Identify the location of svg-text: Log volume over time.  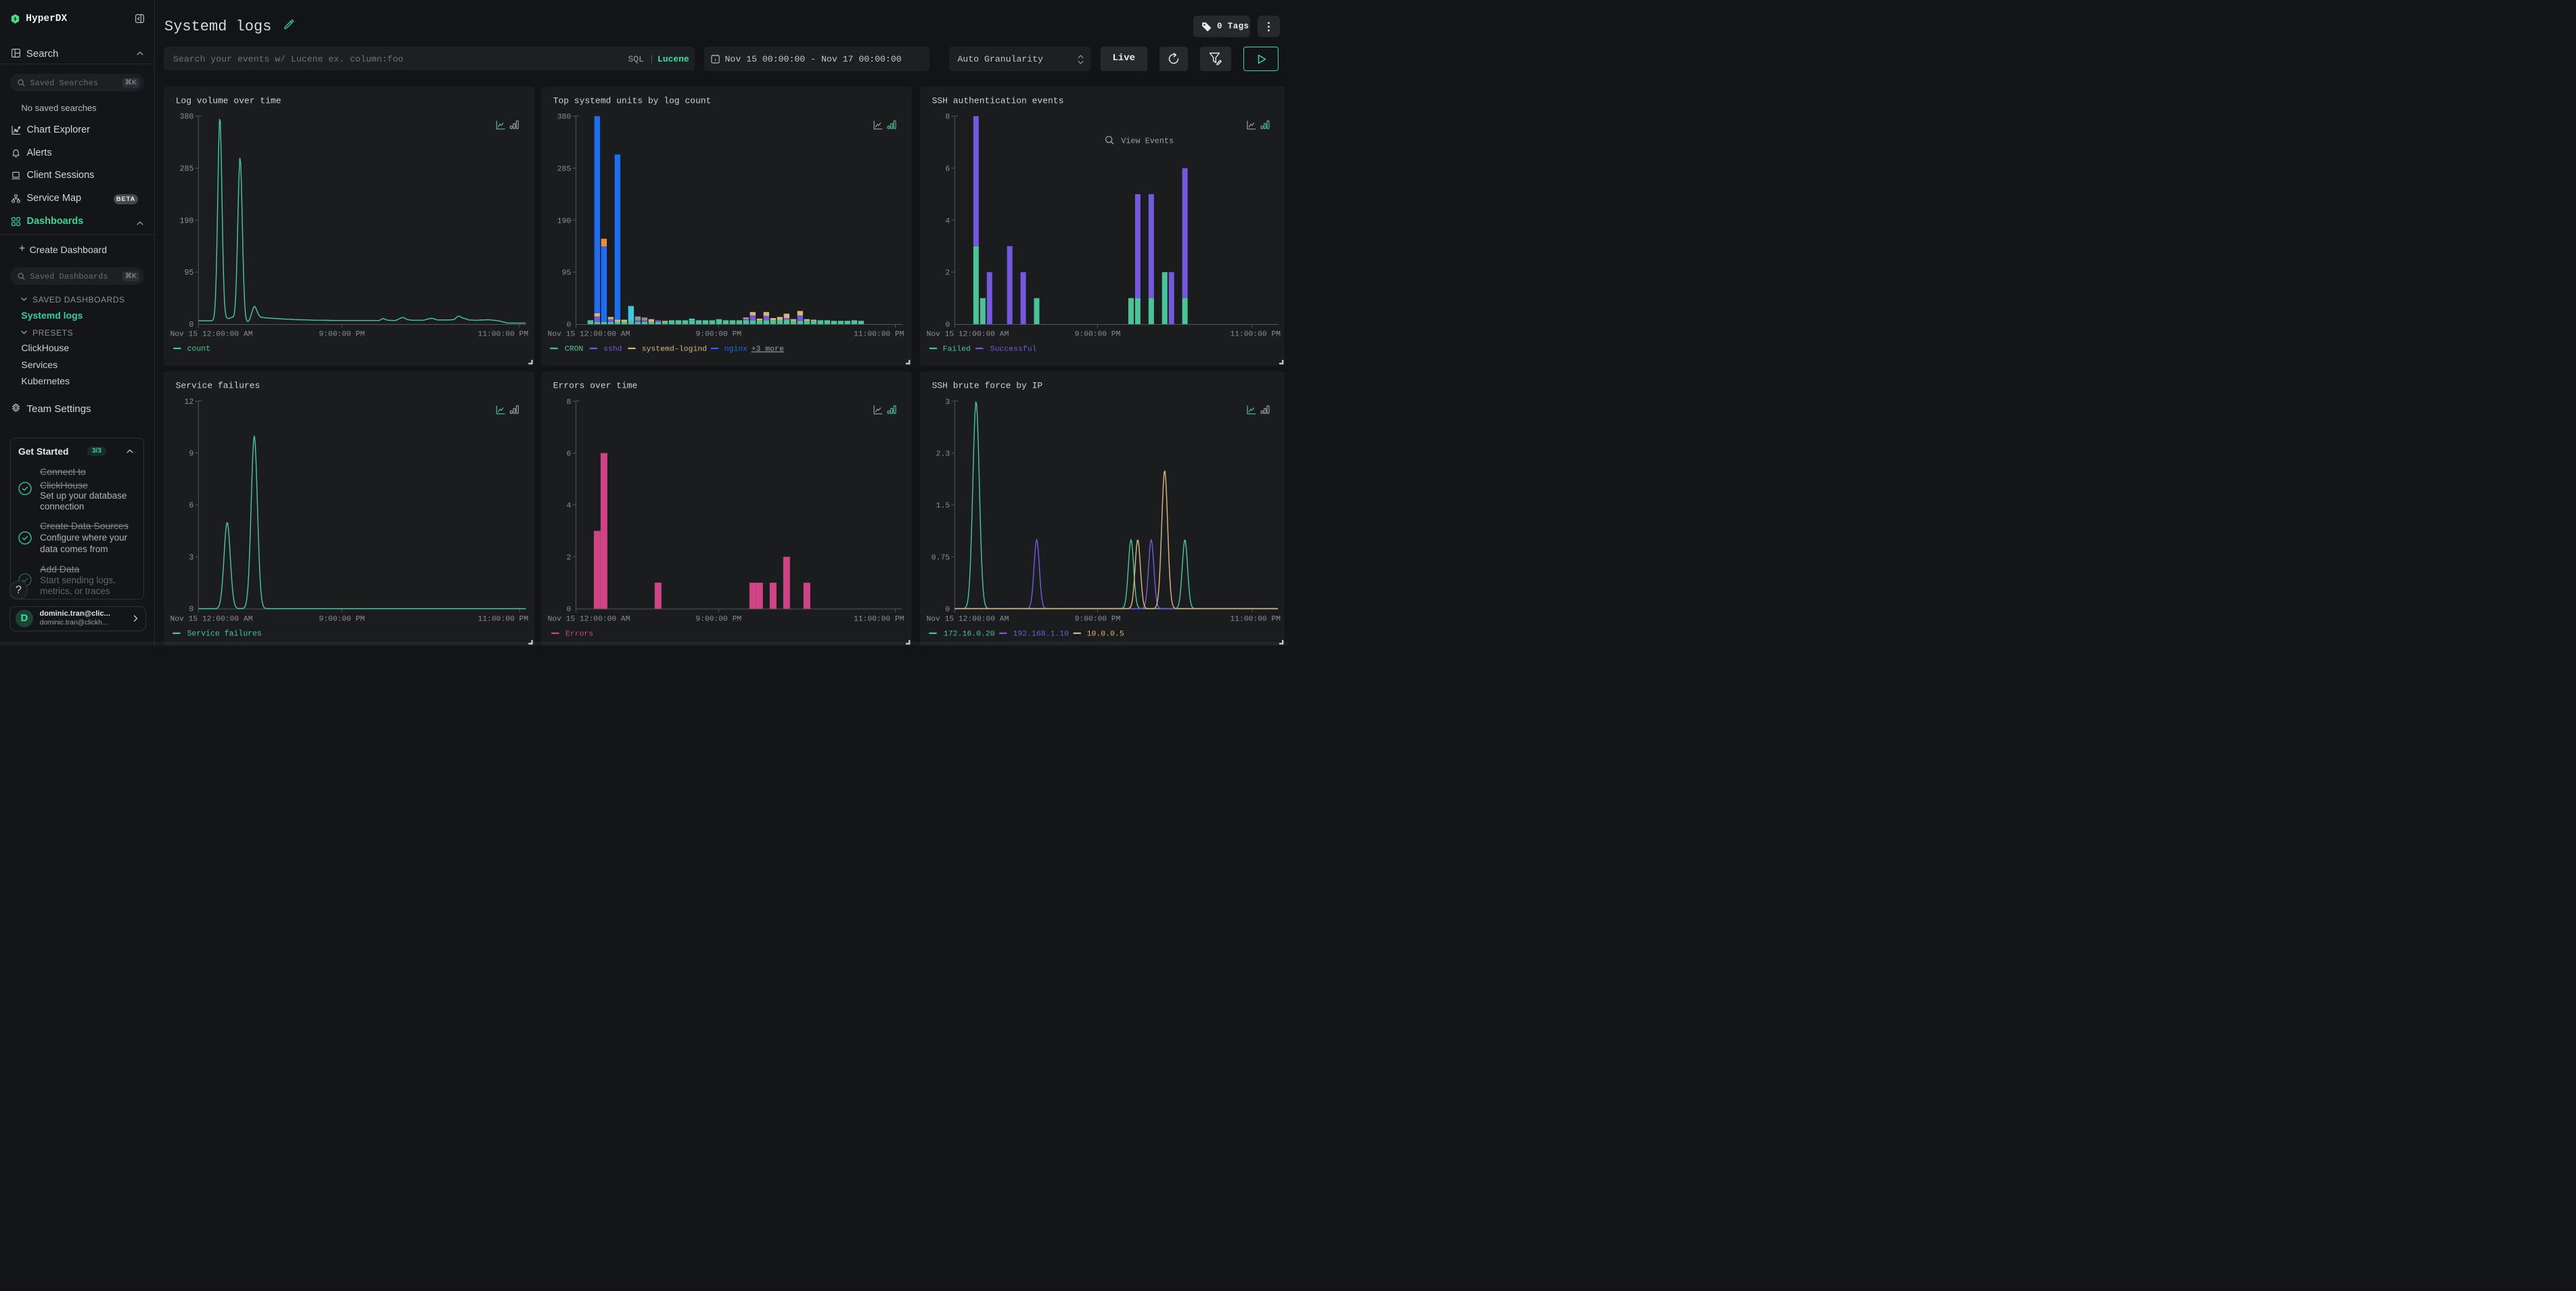
(228, 101).